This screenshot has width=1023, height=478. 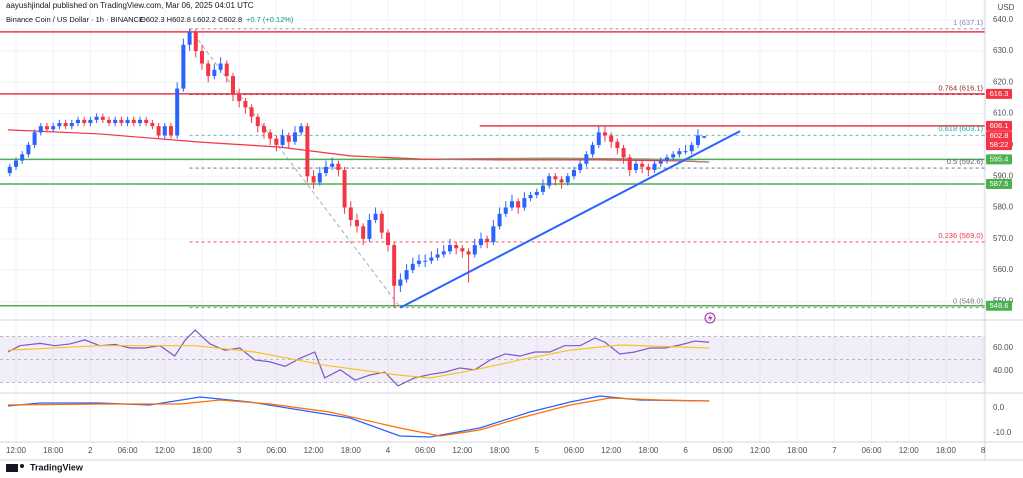 I want to click on countdown: 58:22, so click(x=999, y=144).